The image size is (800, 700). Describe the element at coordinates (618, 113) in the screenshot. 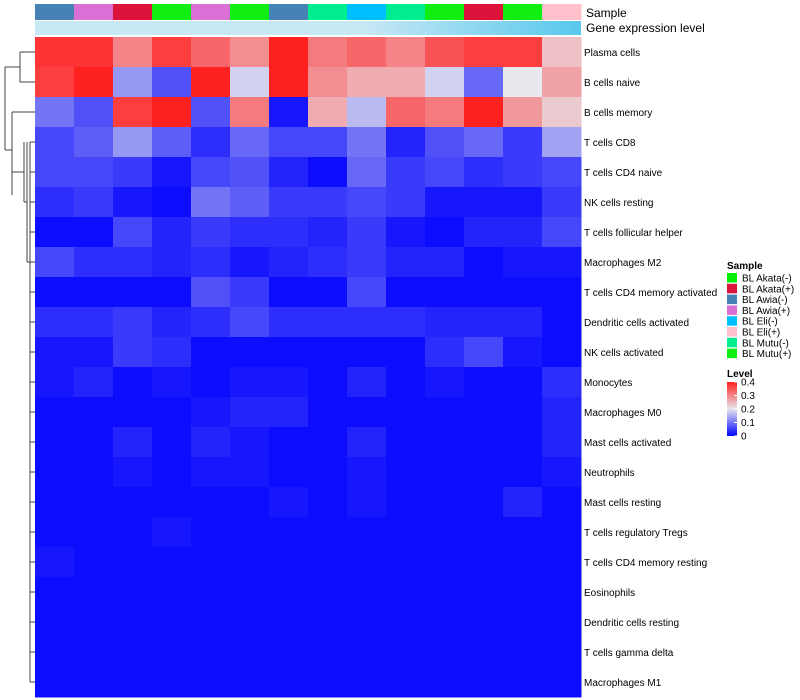

I see `row-label: B cells memory` at that location.